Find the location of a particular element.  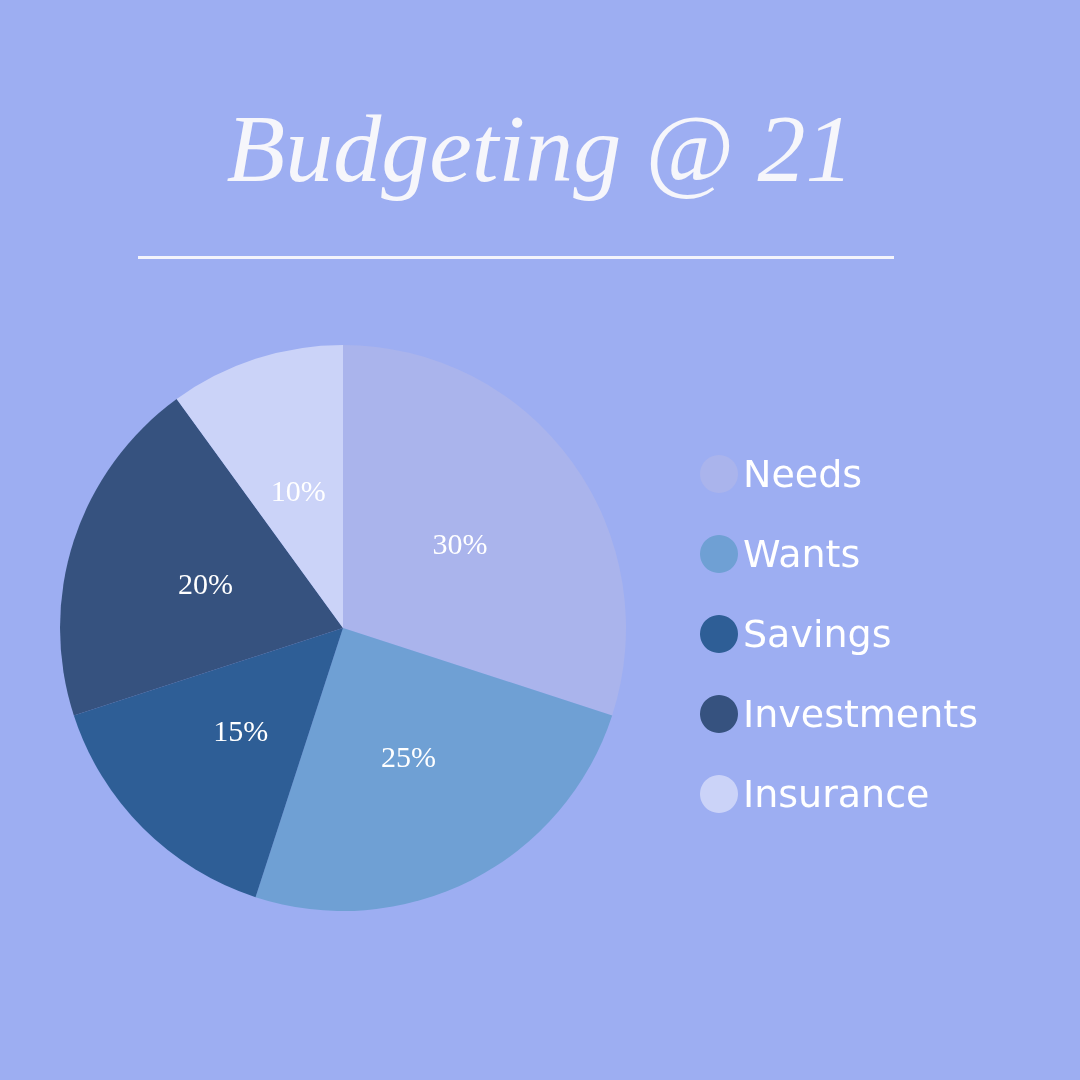

legend-label: Investments is located at coordinates (861, 714).